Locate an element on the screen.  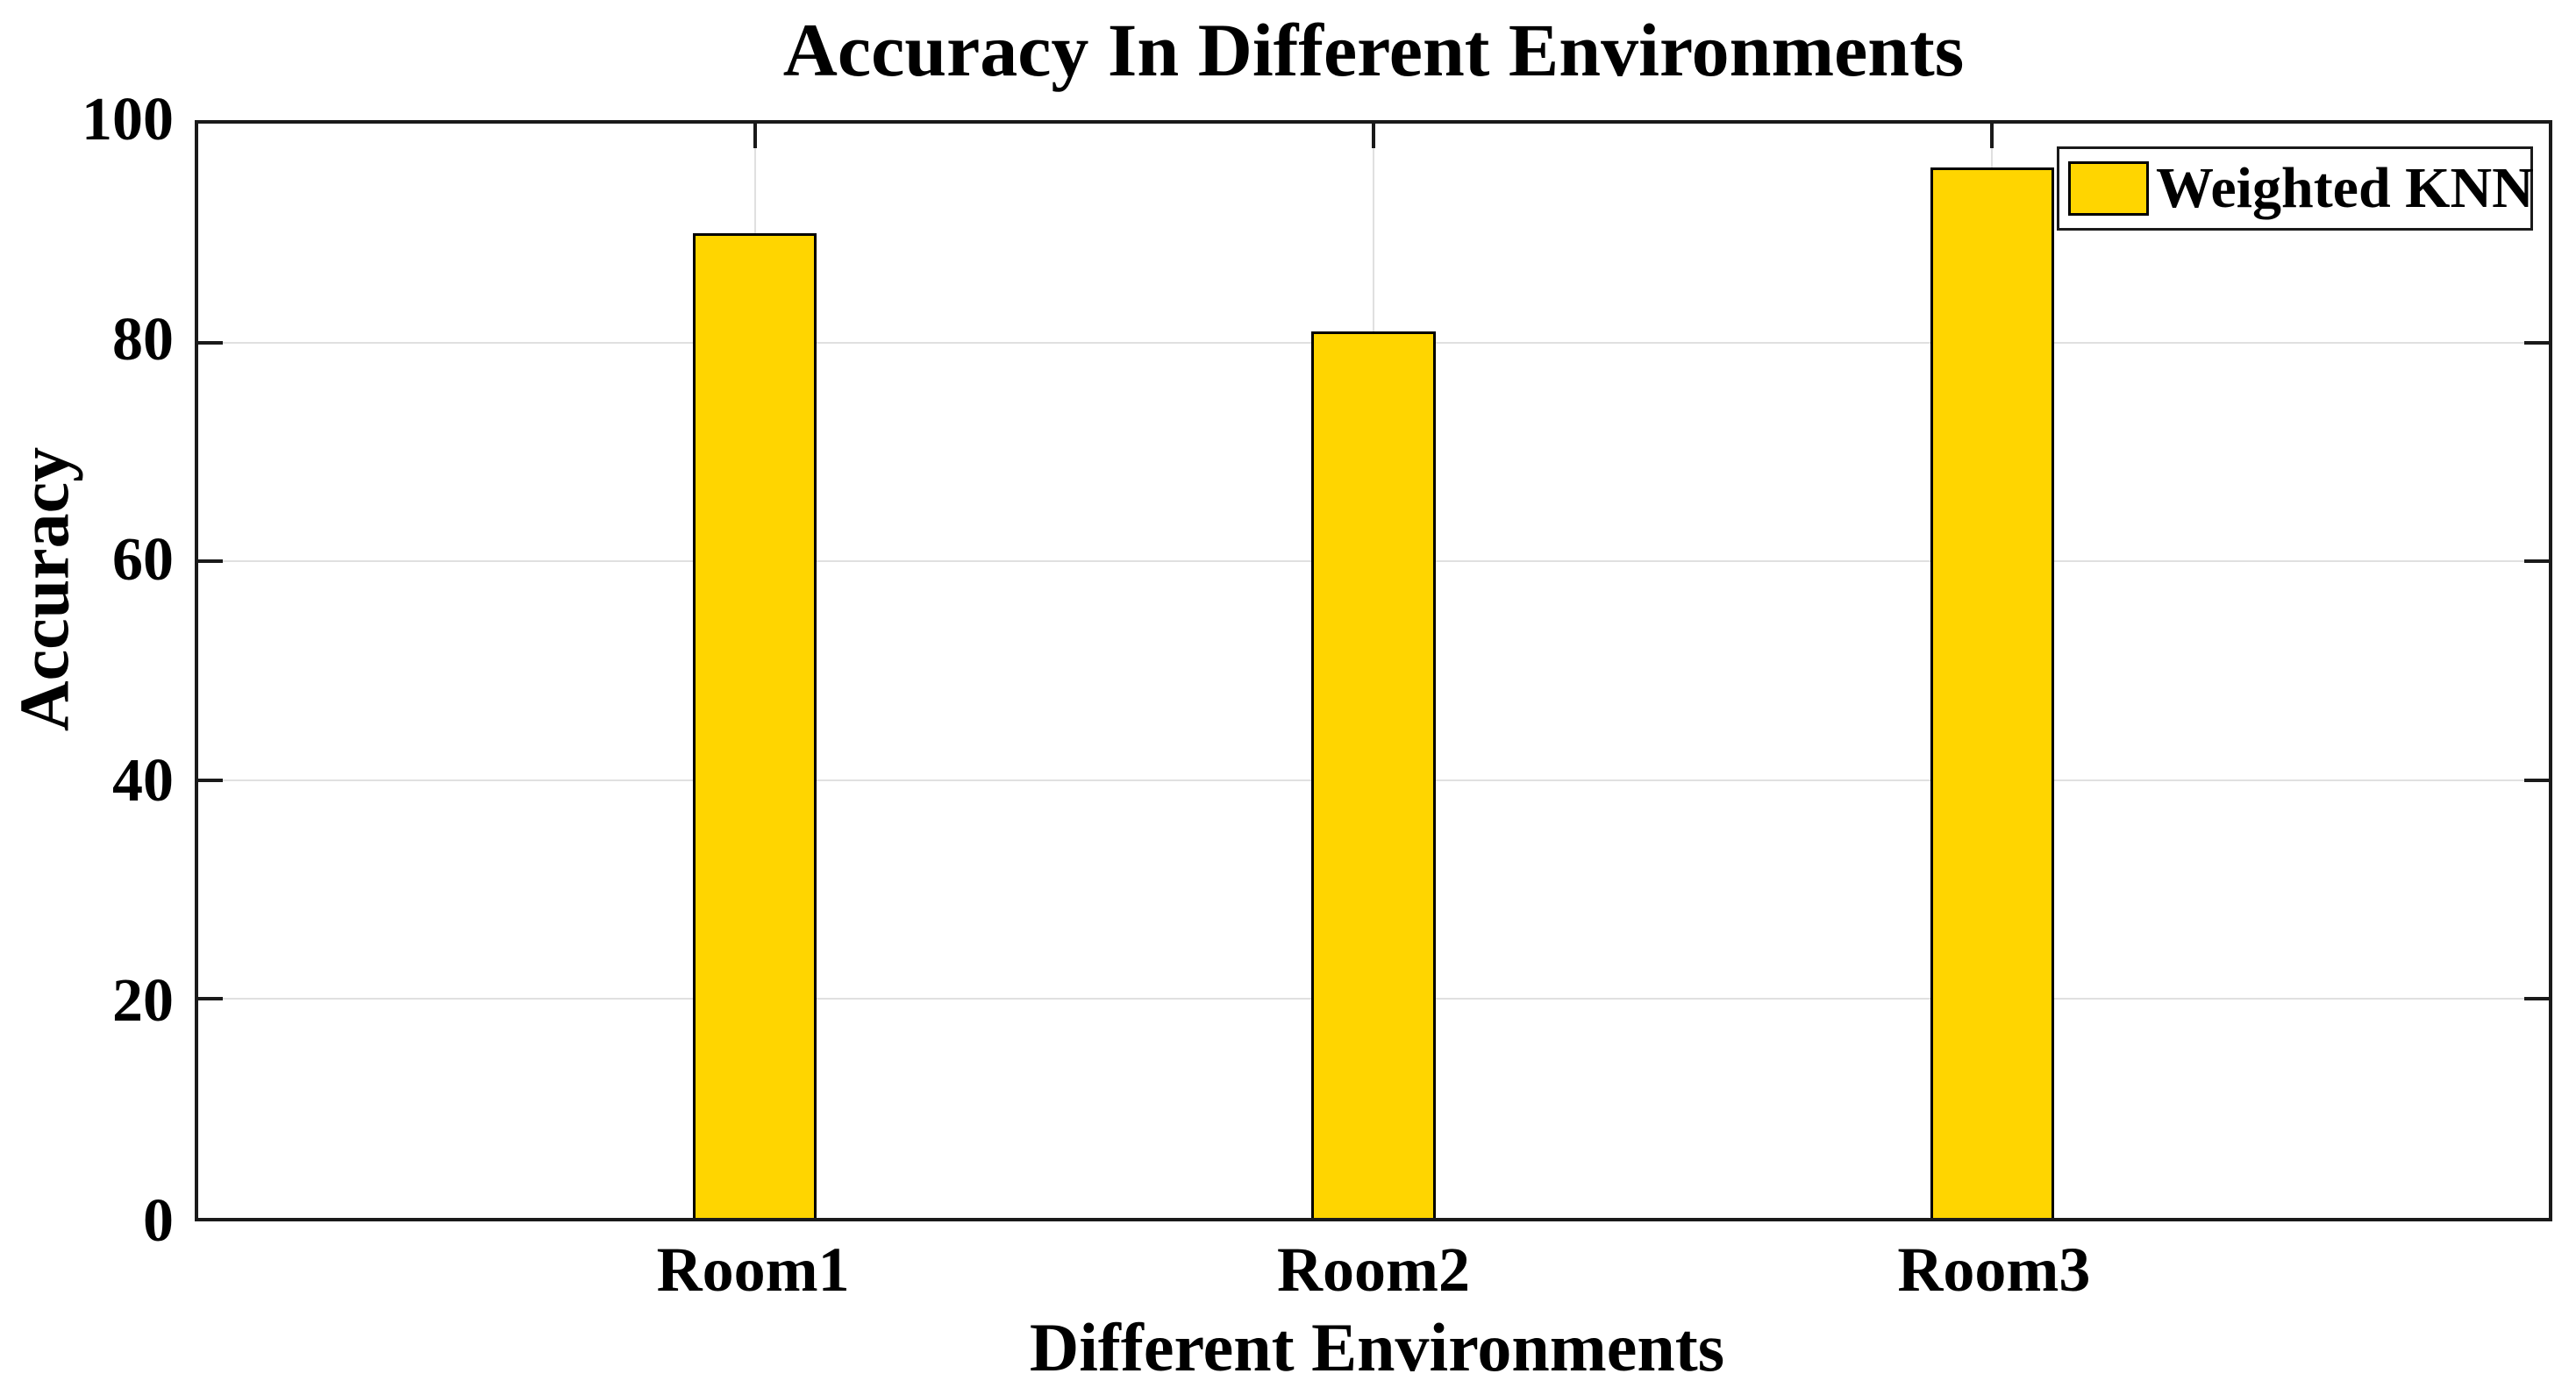
legend: Weighted KNN is located at coordinates (2295, 188).